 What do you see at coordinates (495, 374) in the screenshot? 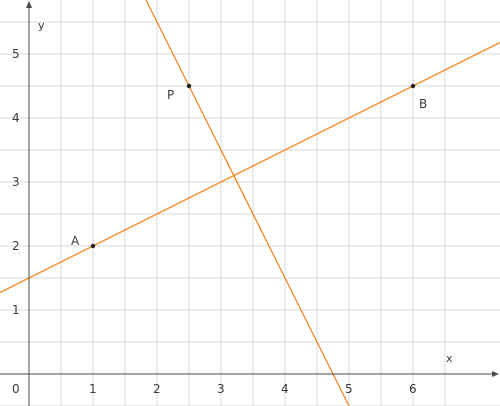
I see `x-axis-arrow-icon` at bounding box center [495, 374].